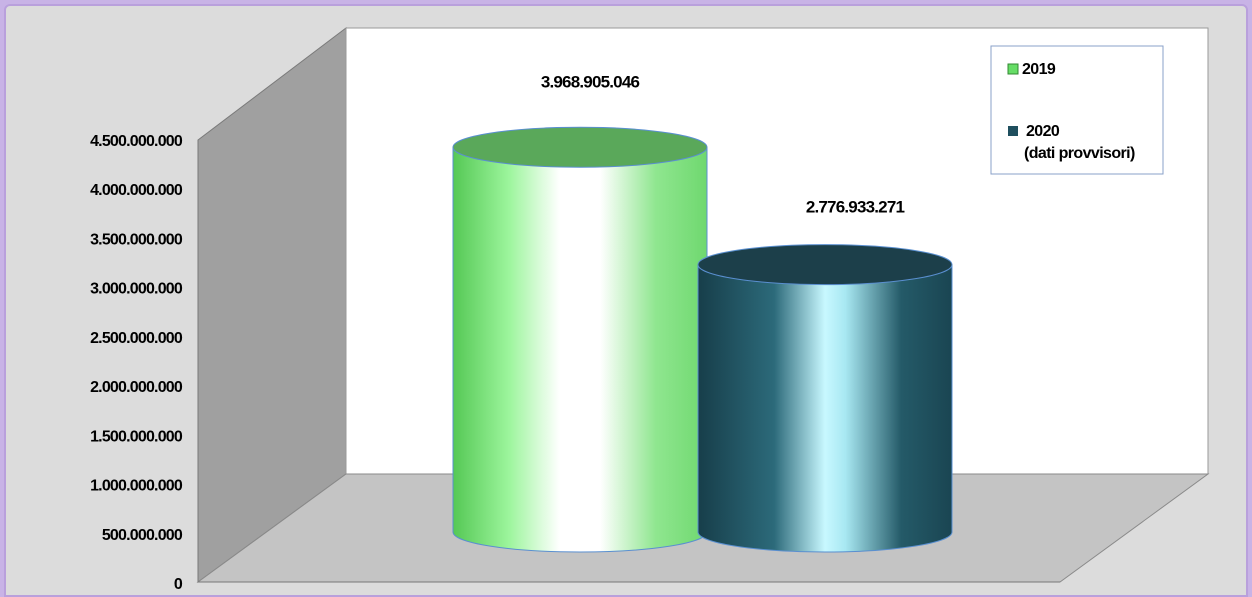 Image resolution: width=1252 pixels, height=597 pixels. What do you see at coordinates (136, 387) in the screenshot?
I see `y-tick-label: 2.000.000.000` at bounding box center [136, 387].